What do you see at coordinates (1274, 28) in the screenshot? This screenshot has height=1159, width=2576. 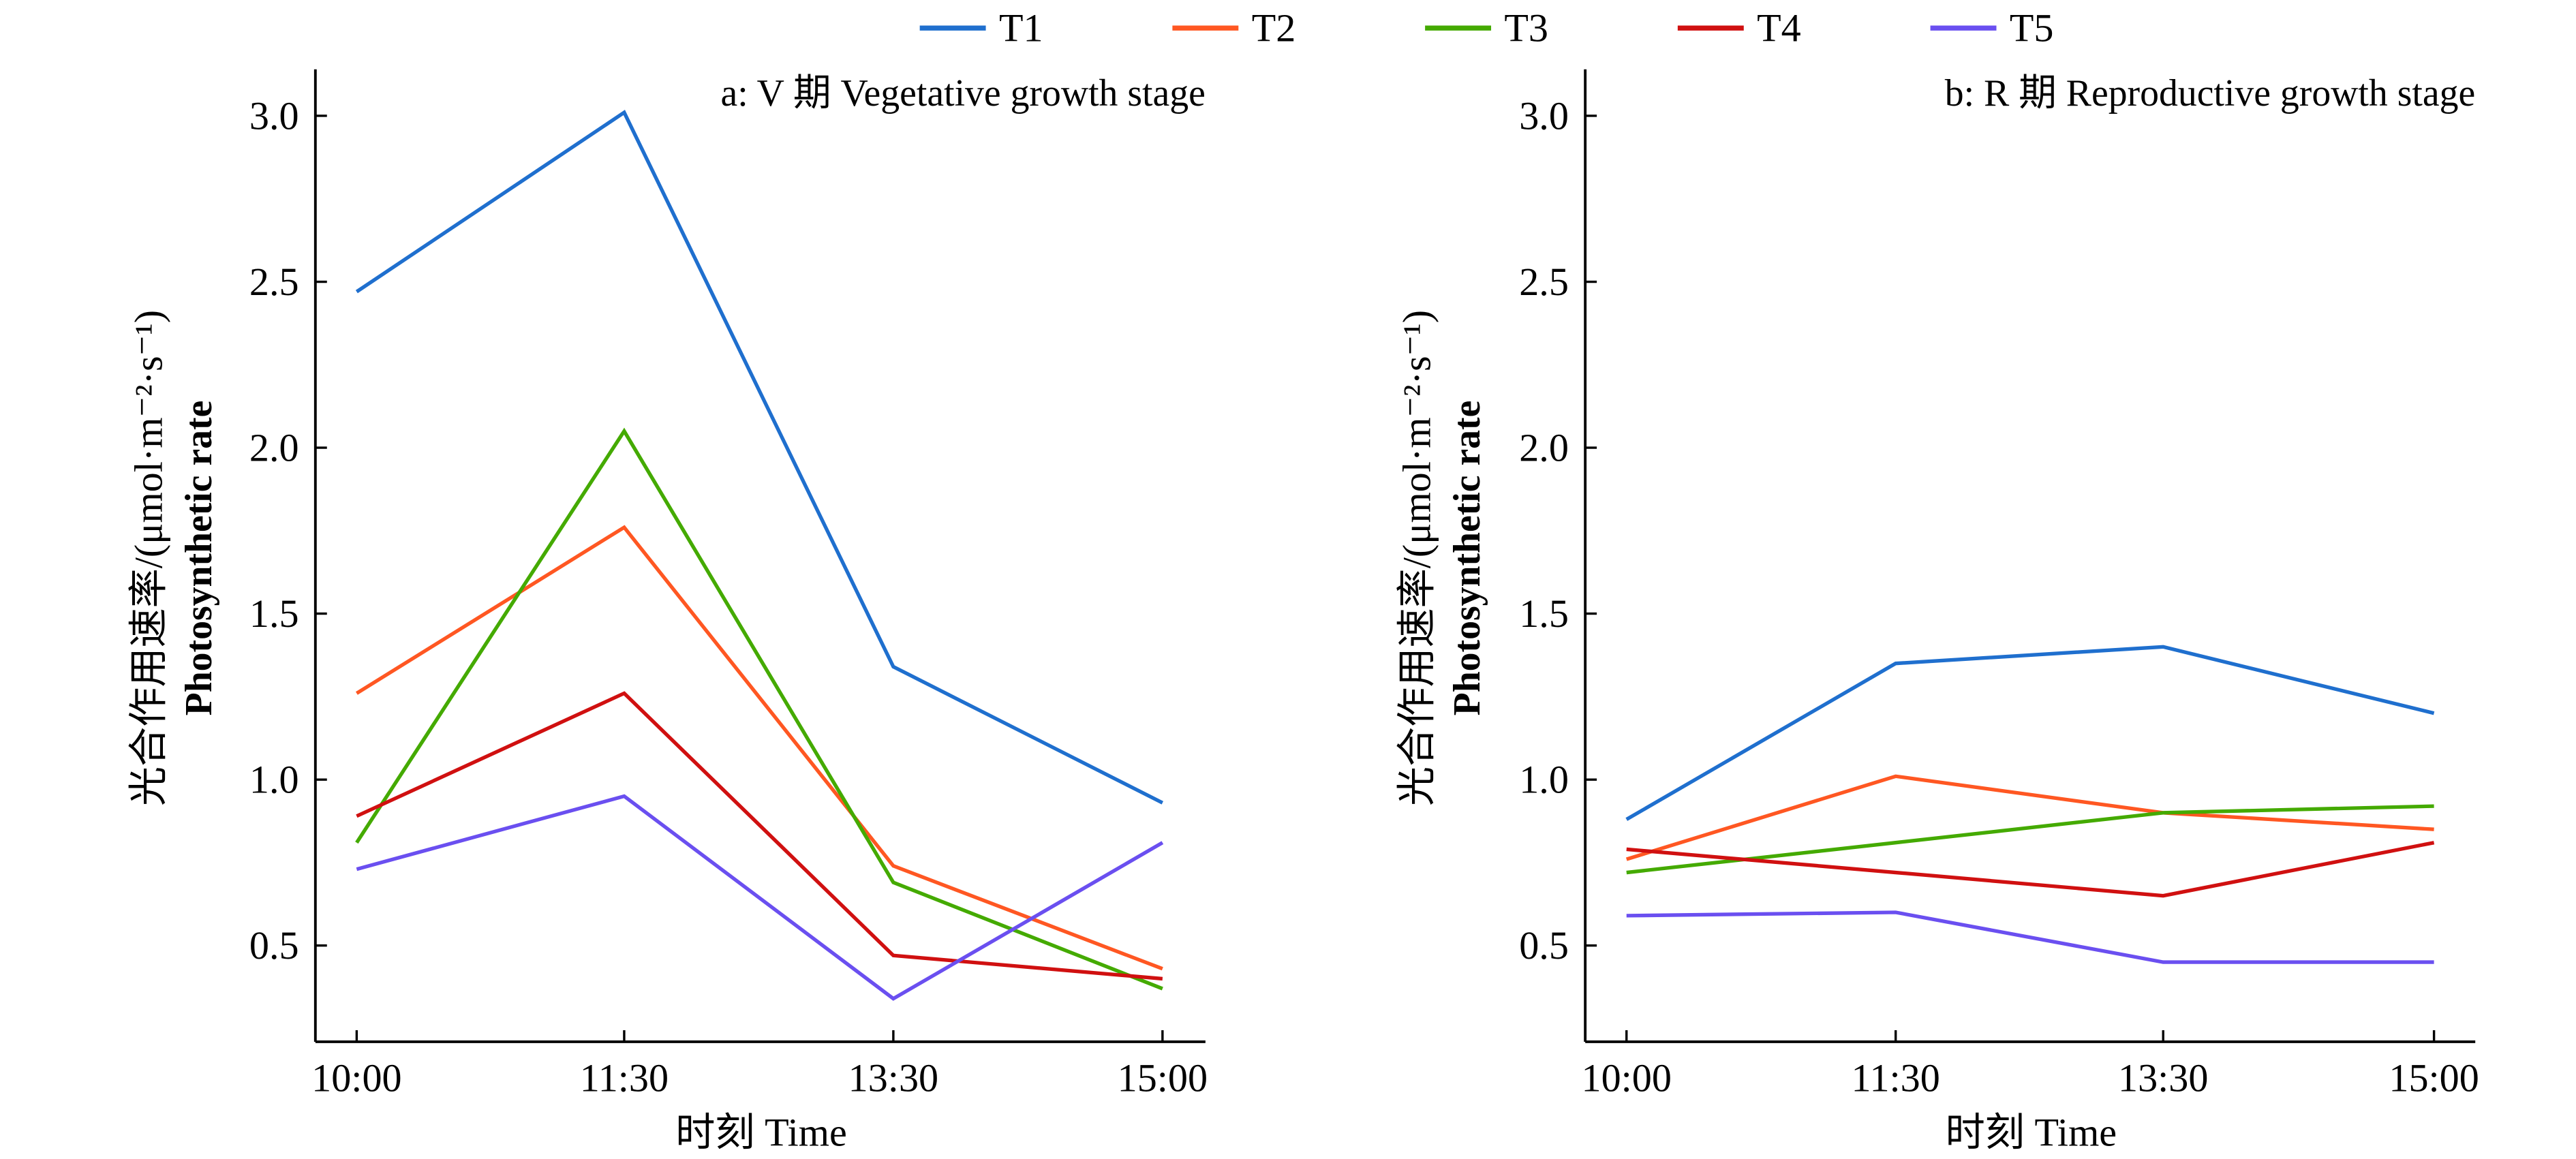 I see `legend-label-t2: T2` at bounding box center [1274, 28].